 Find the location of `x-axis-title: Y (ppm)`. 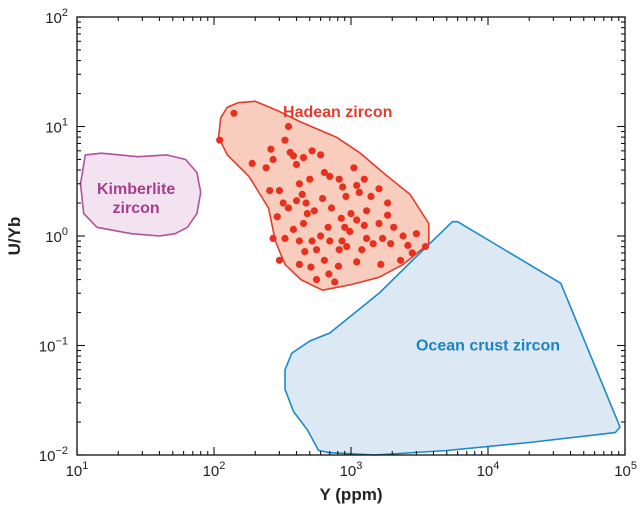

x-axis-title: Y (ppm) is located at coordinates (351, 494).